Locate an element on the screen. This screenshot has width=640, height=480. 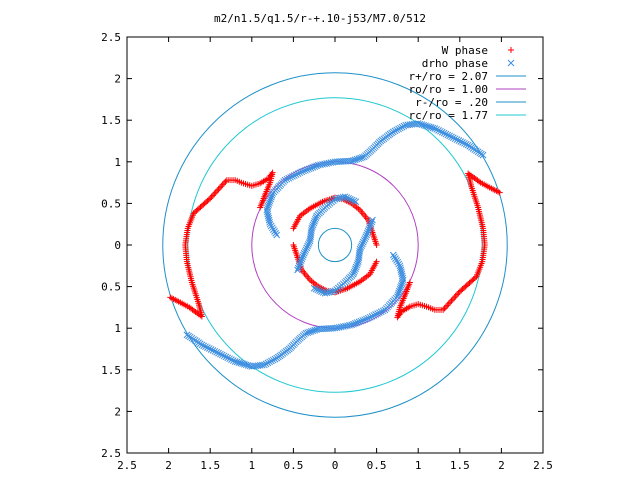
x-tick-label-9: 2 is located at coordinates (501, 465).